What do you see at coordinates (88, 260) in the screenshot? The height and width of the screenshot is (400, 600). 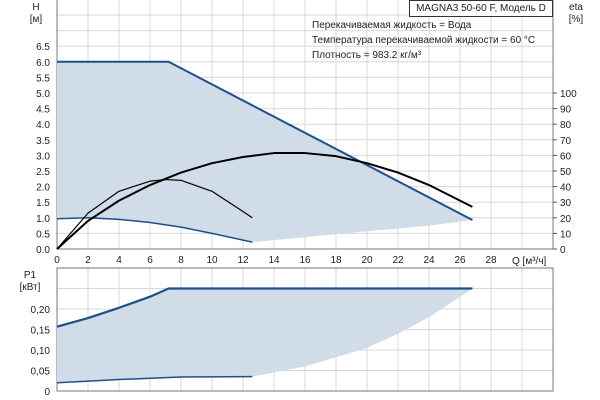 I see `x-tick-label: 2` at bounding box center [88, 260].